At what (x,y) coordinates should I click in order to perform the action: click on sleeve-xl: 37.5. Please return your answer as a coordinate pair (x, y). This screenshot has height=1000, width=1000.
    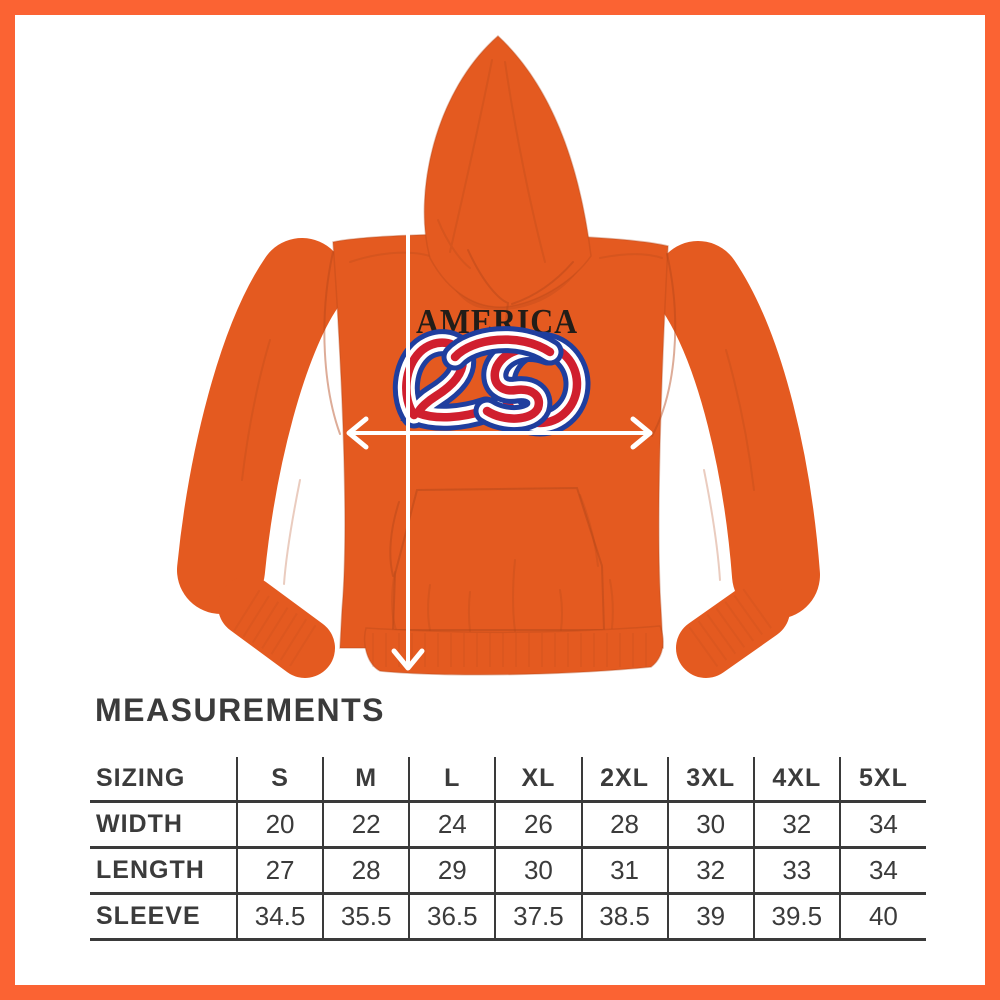
    Looking at the image, I should click on (538, 916).